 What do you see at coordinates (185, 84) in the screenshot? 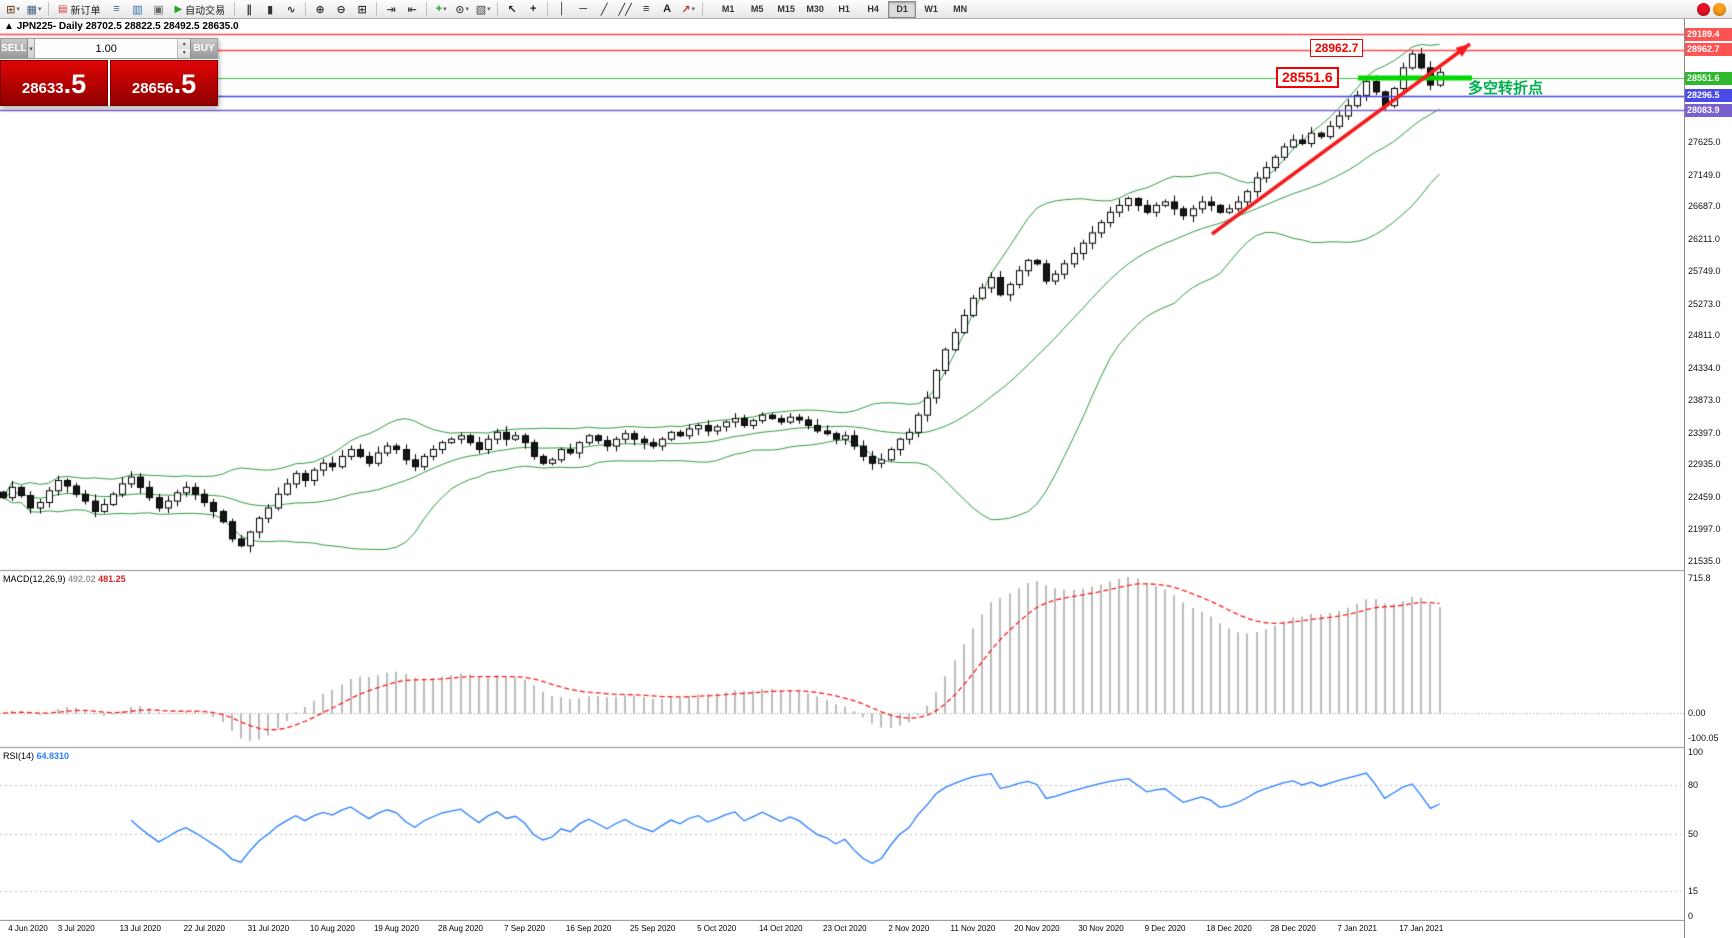
I see `buy-price-pips: .5` at bounding box center [185, 84].